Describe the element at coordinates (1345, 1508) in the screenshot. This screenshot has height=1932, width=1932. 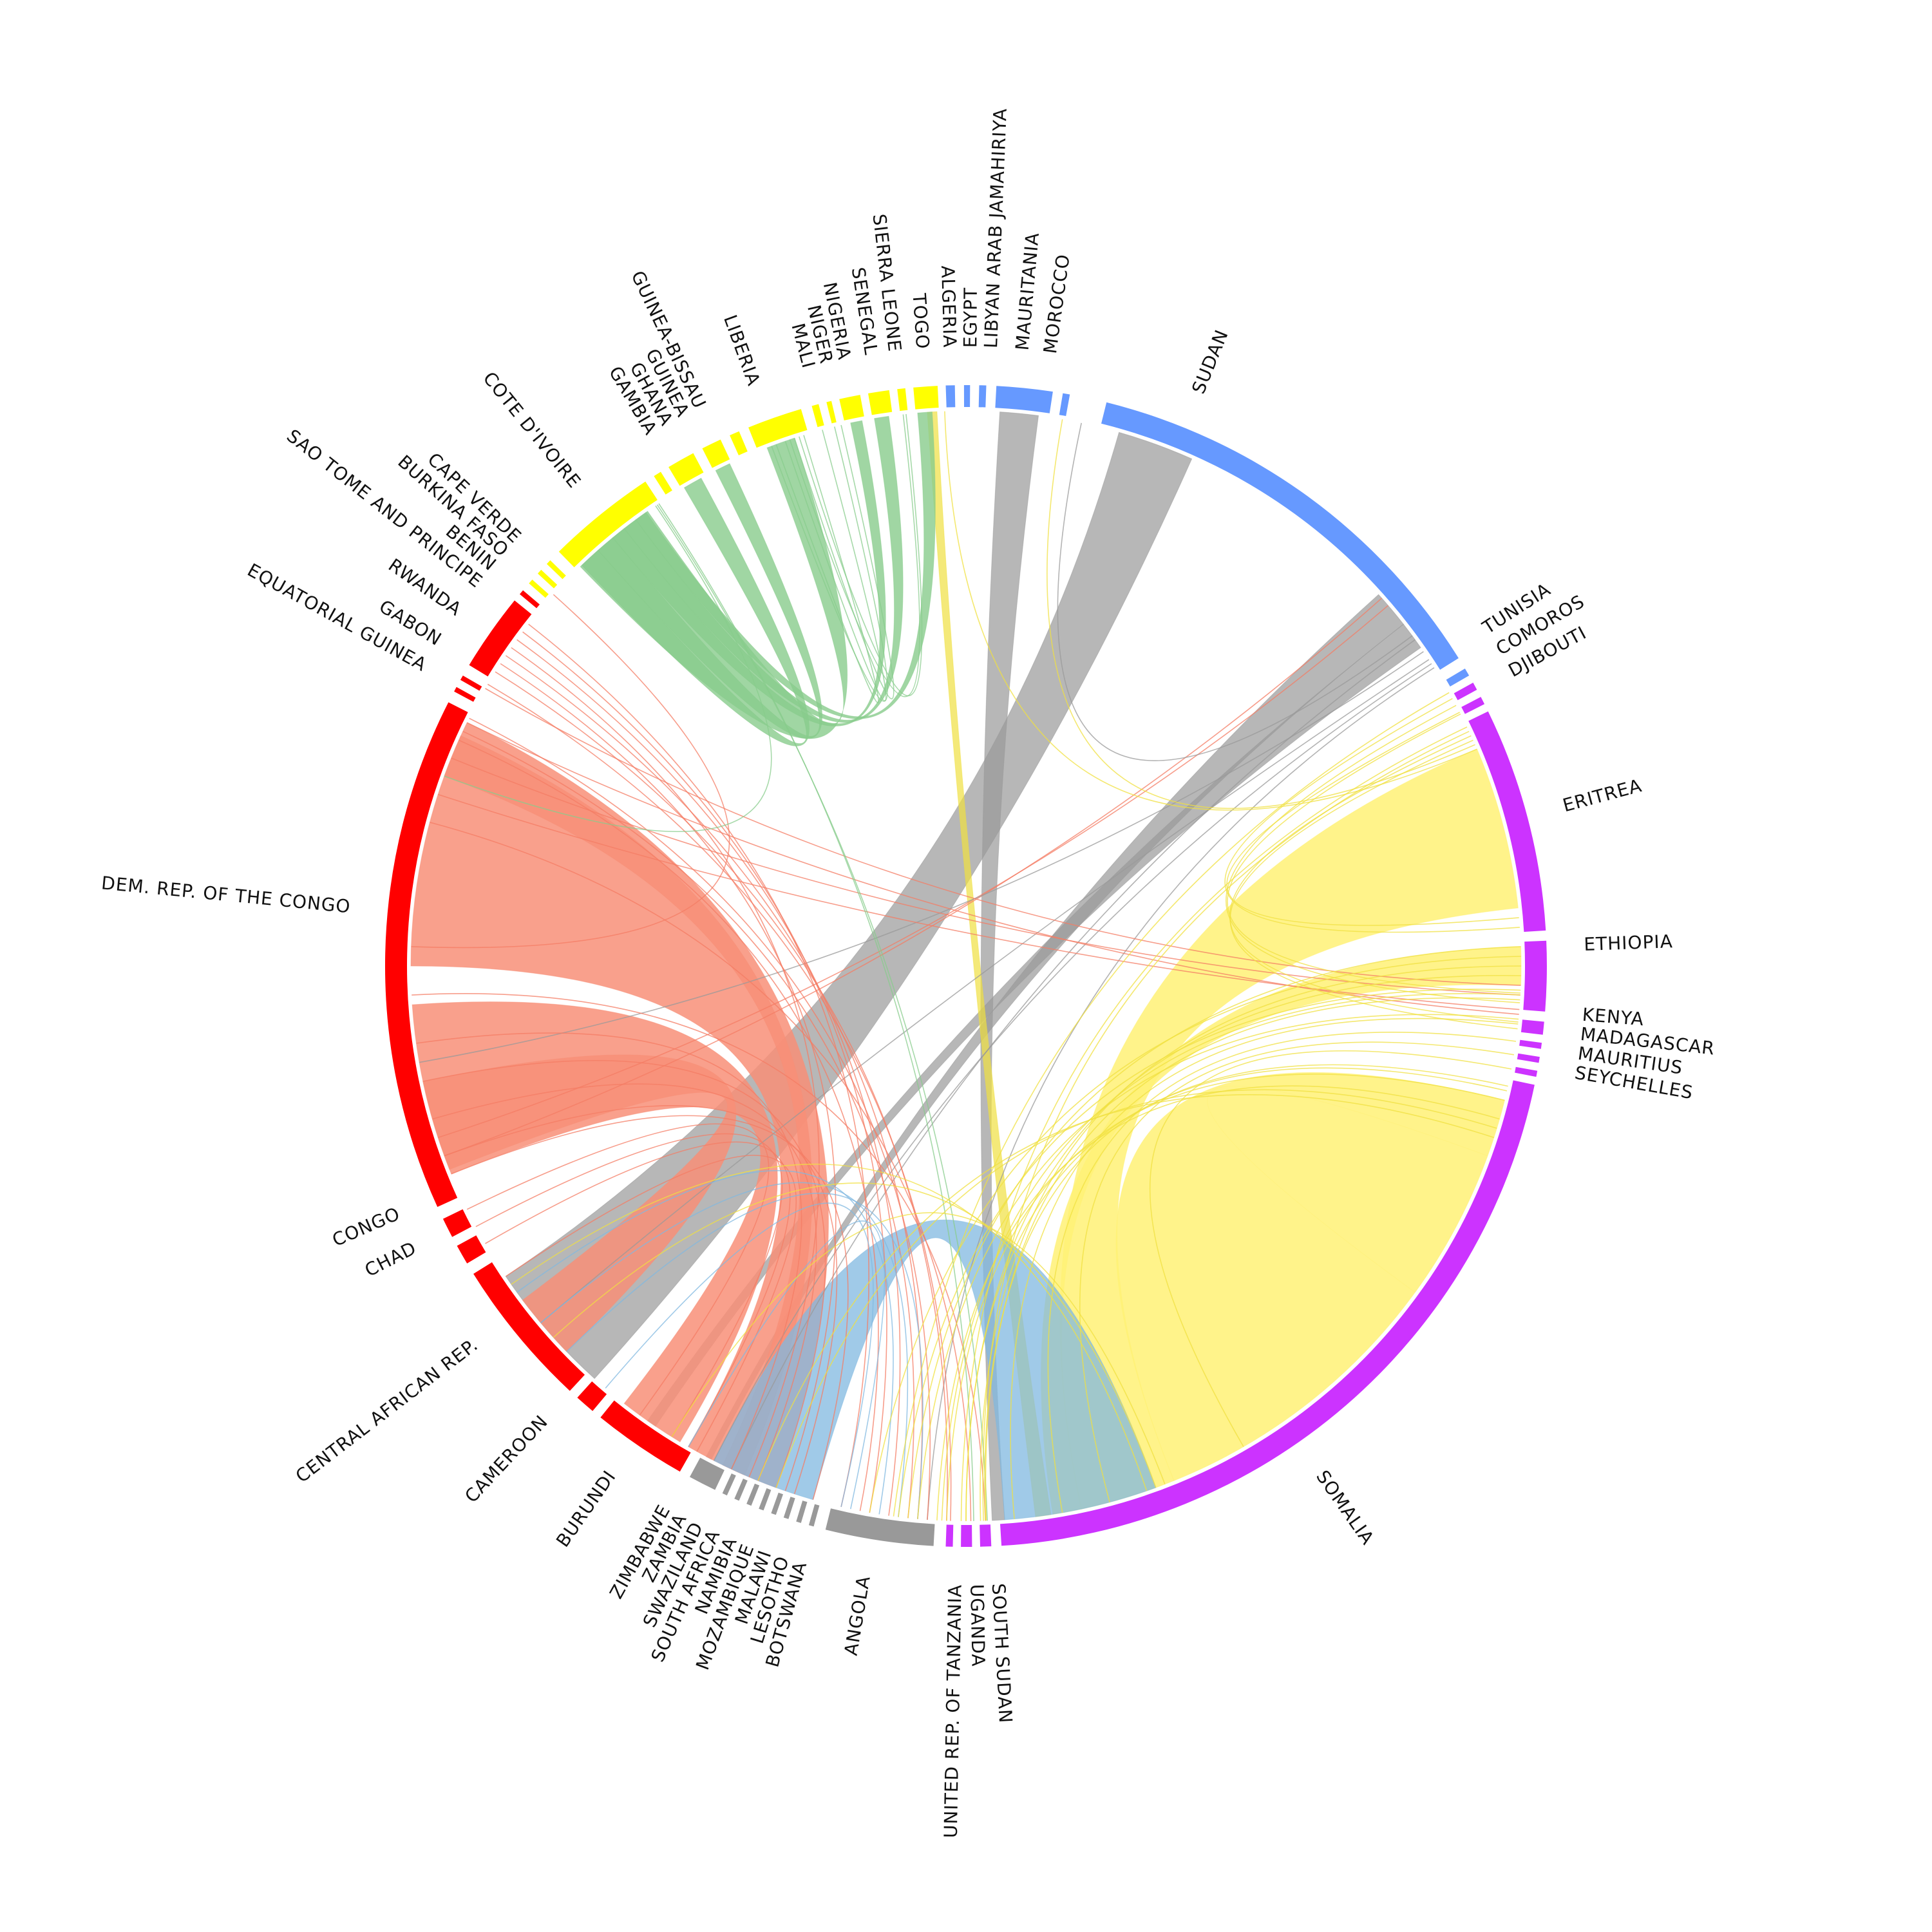
I see `label-somalia: SOMALIA` at that location.